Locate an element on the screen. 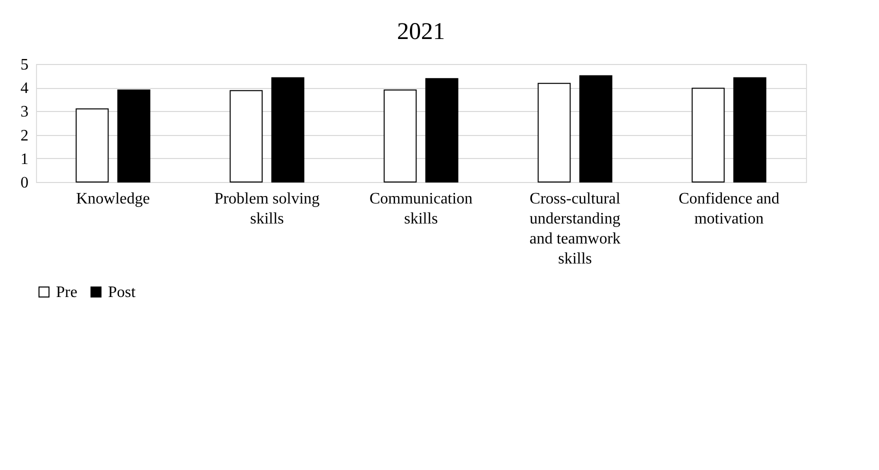 This screenshot has width=879, height=470. y-tick-label: 1 is located at coordinates (24, 159).